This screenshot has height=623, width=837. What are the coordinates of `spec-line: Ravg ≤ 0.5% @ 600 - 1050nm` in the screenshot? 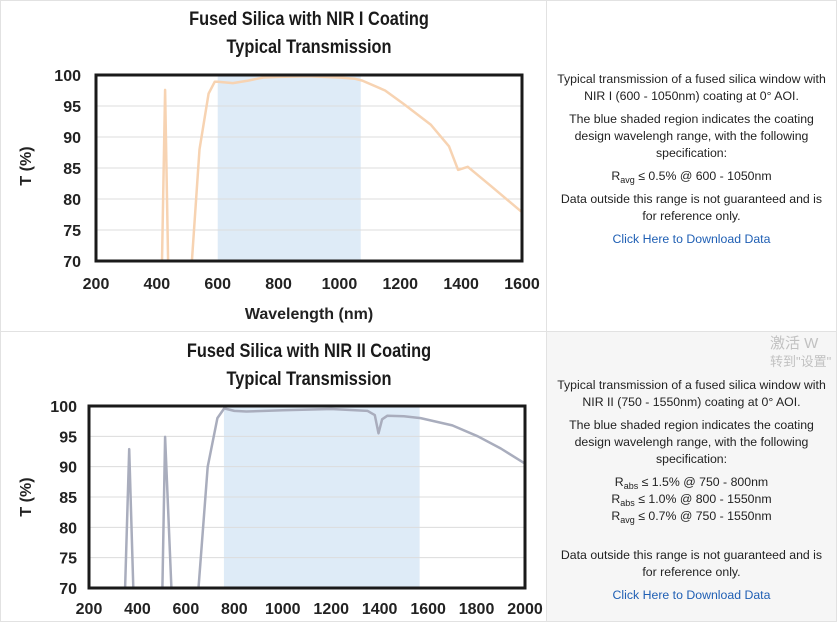 It's located at (691, 176).